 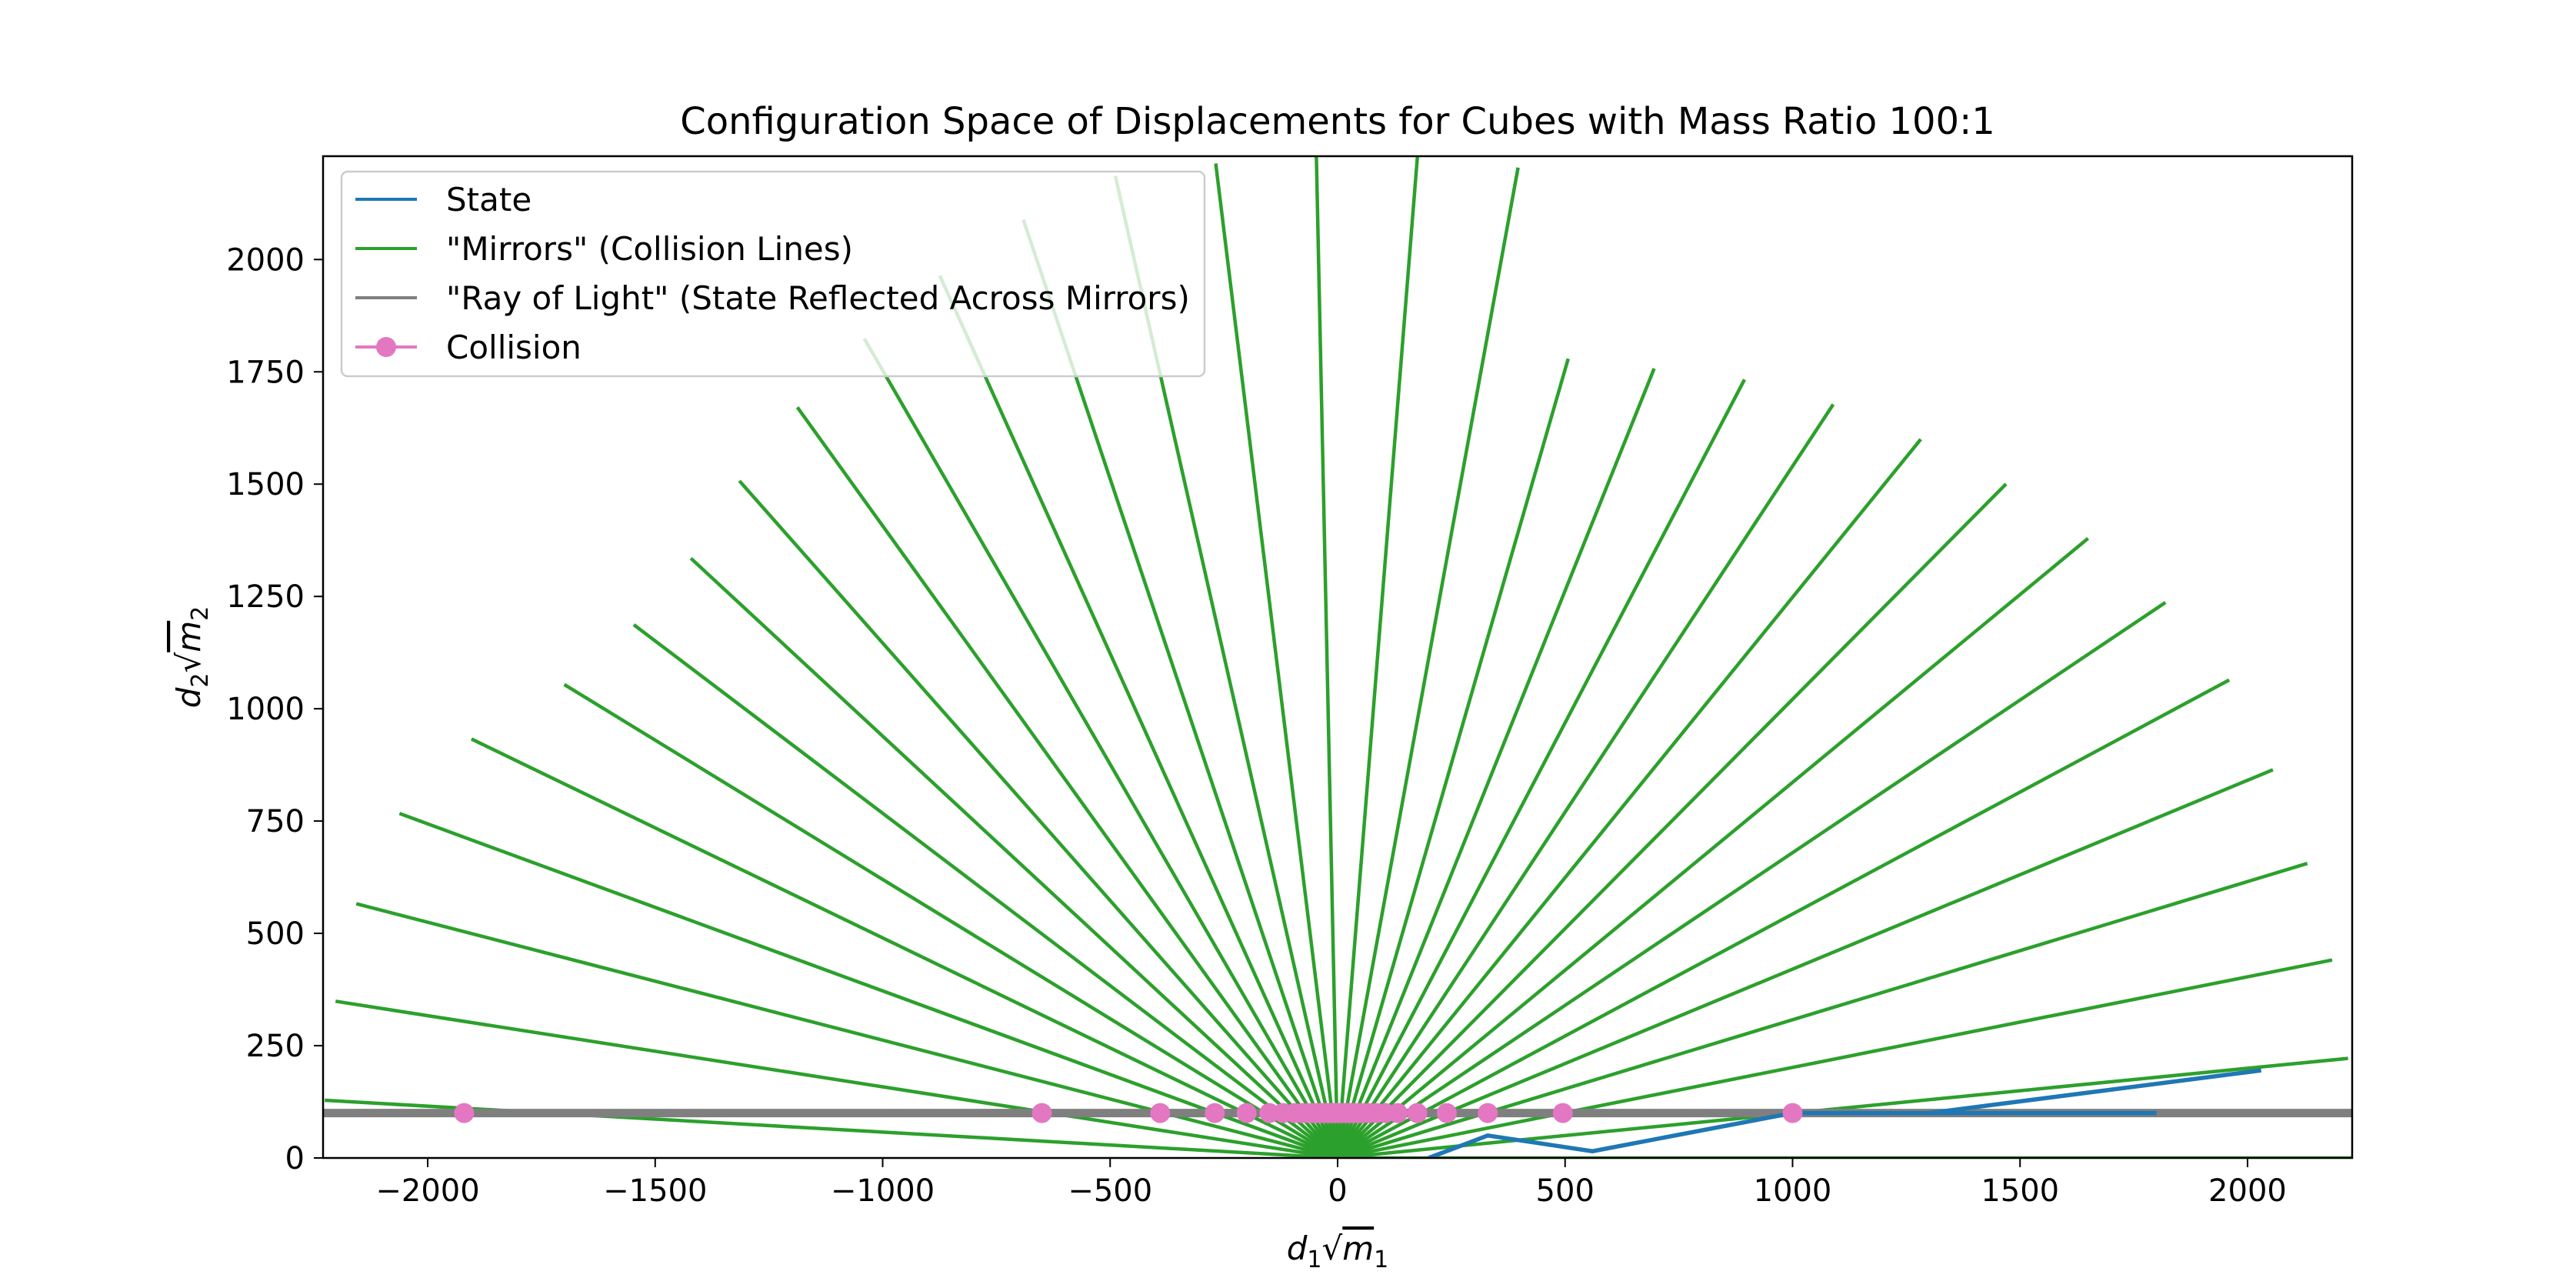 What do you see at coordinates (386, 347) in the screenshot?
I see `legend-swatch-collision-marker` at bounding box center [386, 347].